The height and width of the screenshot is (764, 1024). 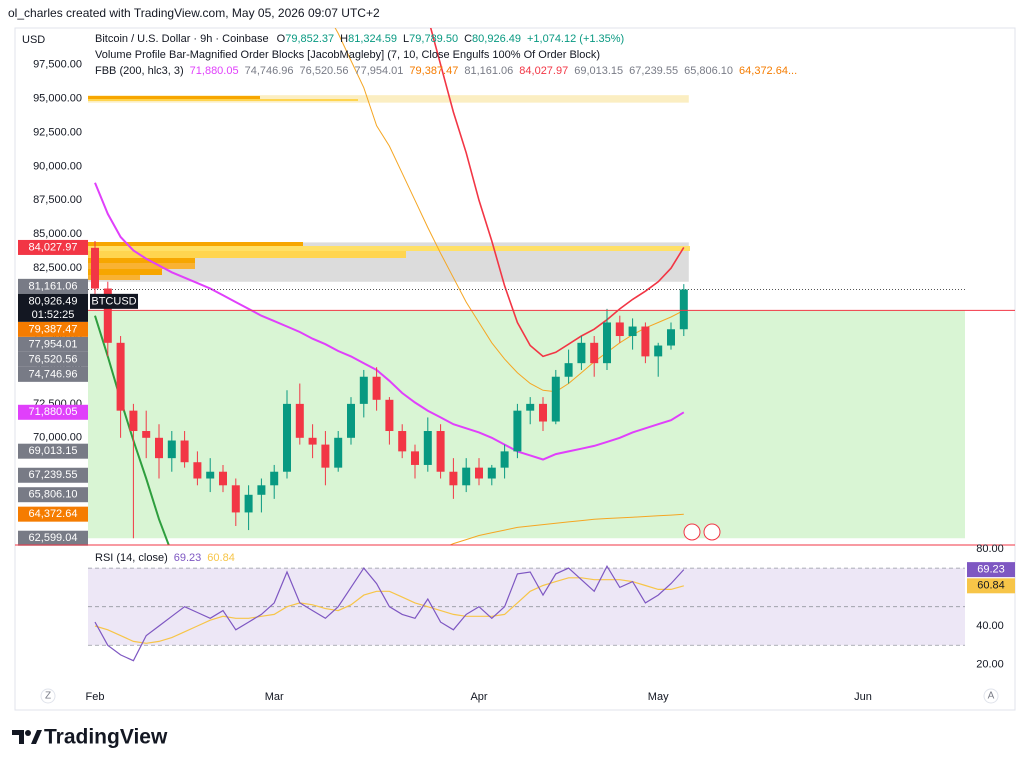 What do you see at coordinates (389, 188) in the screenshot?
I see `volume-profile` at bounding box center [389, 188].